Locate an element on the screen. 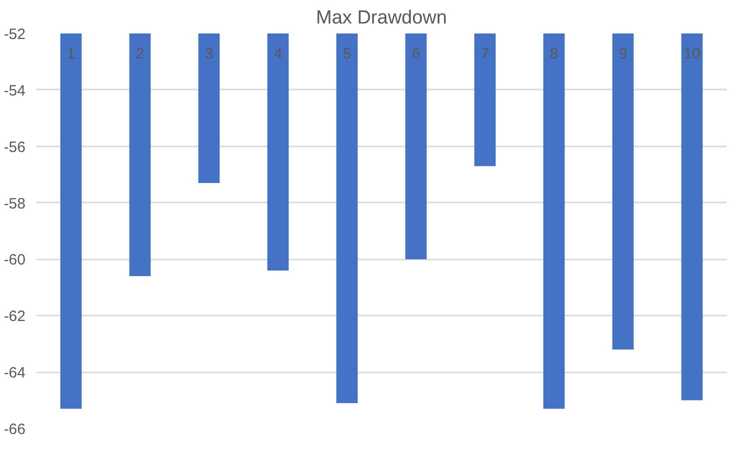 The height and width of the screenshot is (452, 752). y-tick-label: -58 is located at coordinates (15, 203).